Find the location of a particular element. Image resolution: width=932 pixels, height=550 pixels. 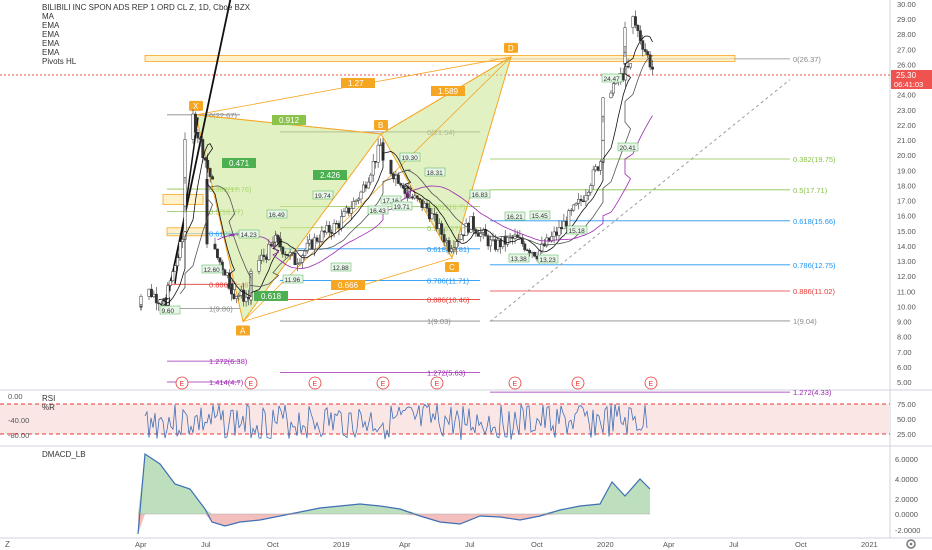

fib-right-label: 1(9.04) is located at coordinates (805, 321).